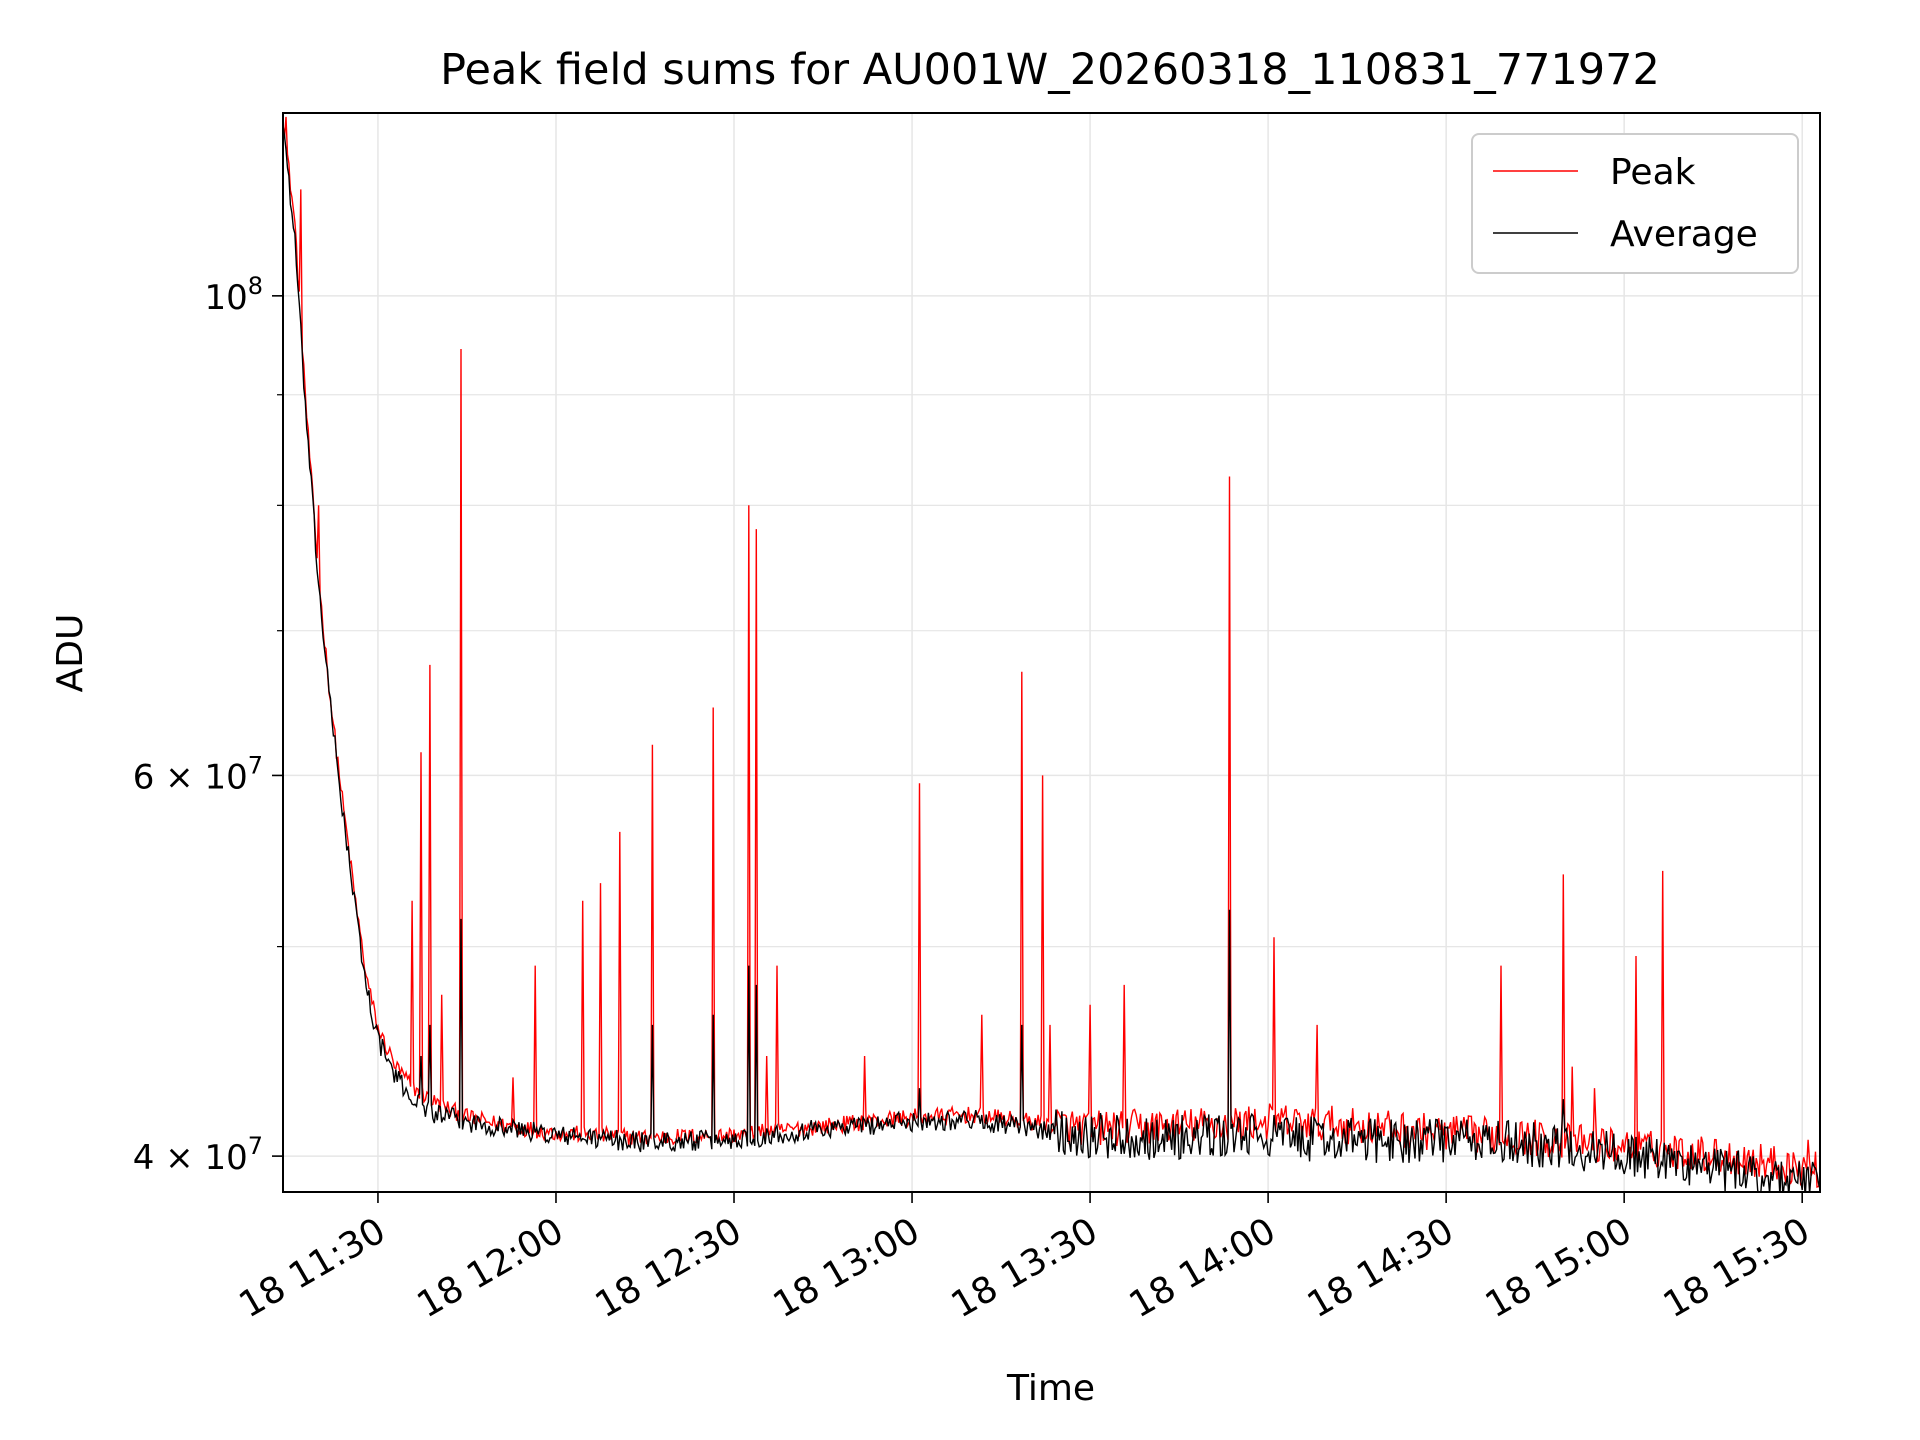 This screenshot has height=1440, width=1920. I want to click on y-tick-label: 6 × 107, so click(198, 774).